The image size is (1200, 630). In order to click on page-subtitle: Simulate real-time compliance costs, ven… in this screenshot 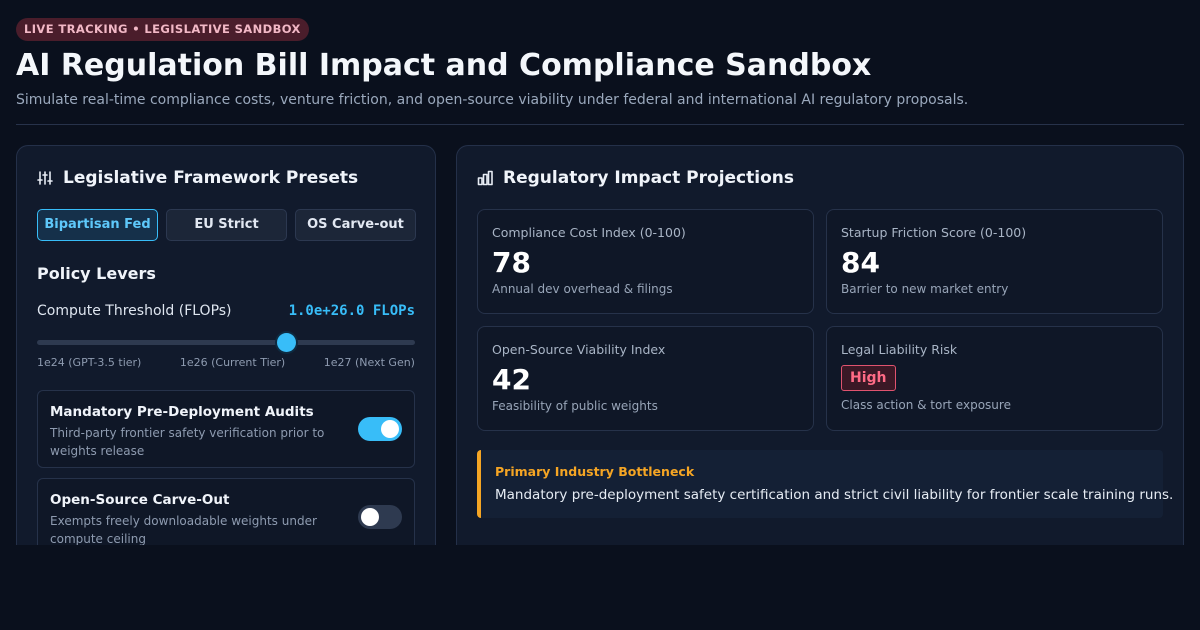, I will do `click(492, 100)`.